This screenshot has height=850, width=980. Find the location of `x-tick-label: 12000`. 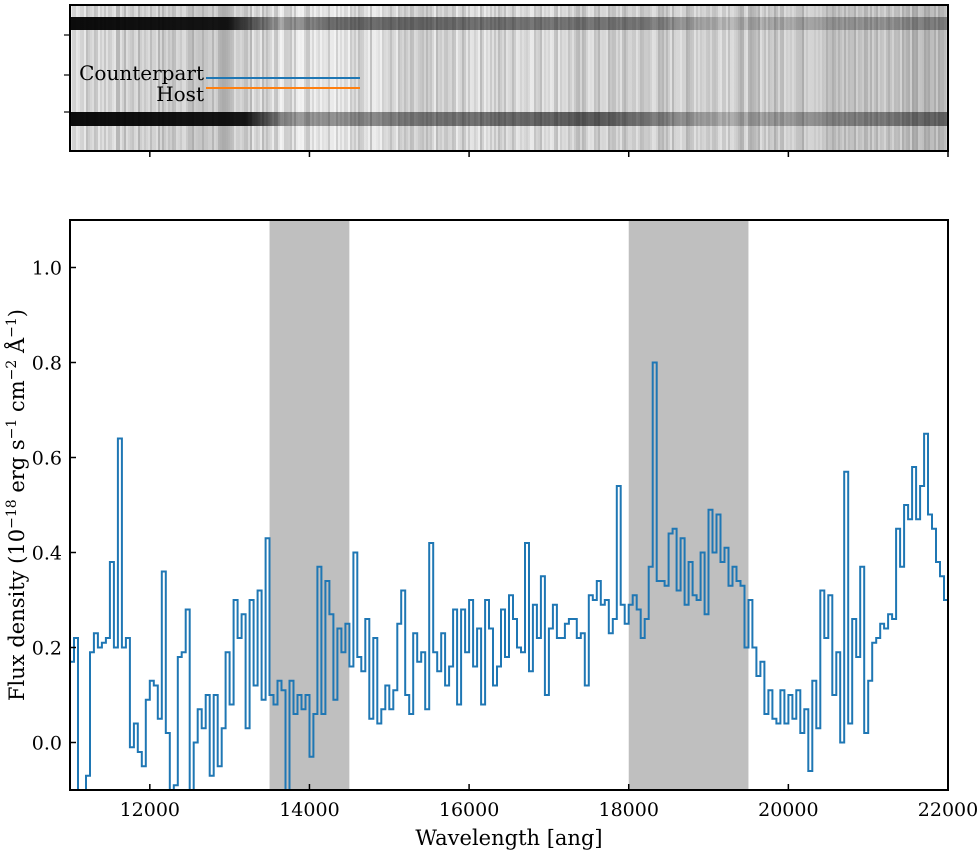

x-tick-label: 12000 is located at coordinates (150, 810).